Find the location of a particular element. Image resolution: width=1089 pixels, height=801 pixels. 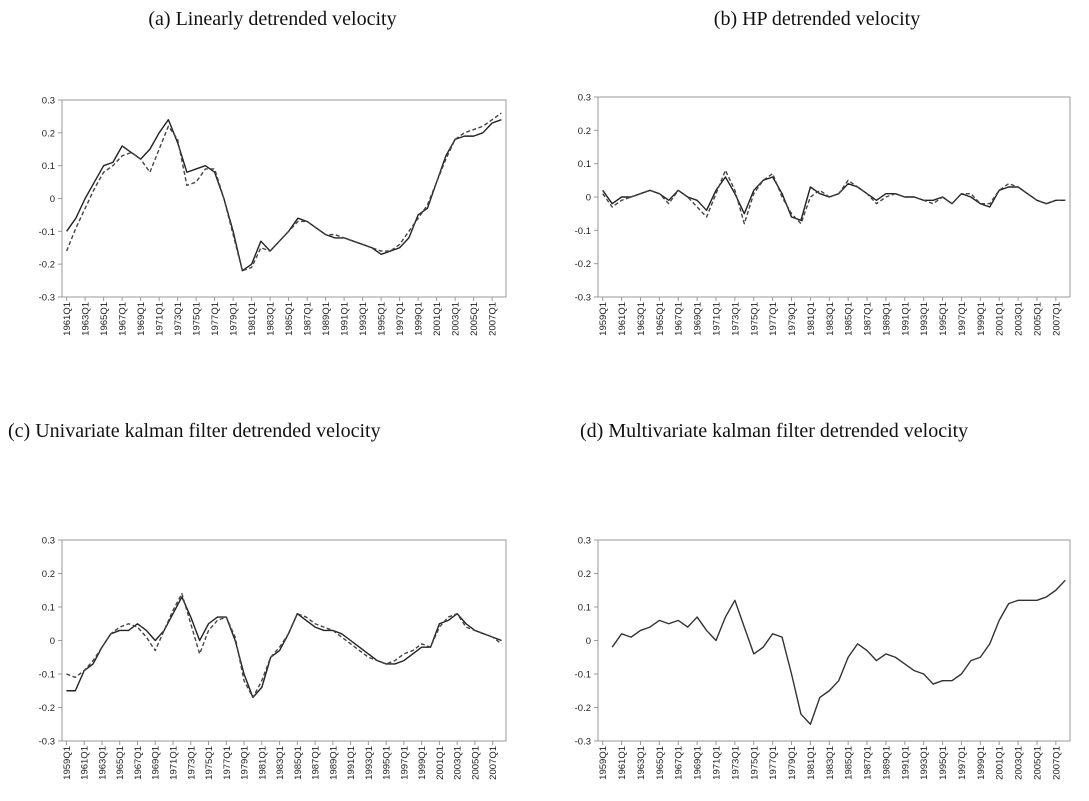

chart-title: (a) Linearly detrended velocity is located at coordinates (272, 19).